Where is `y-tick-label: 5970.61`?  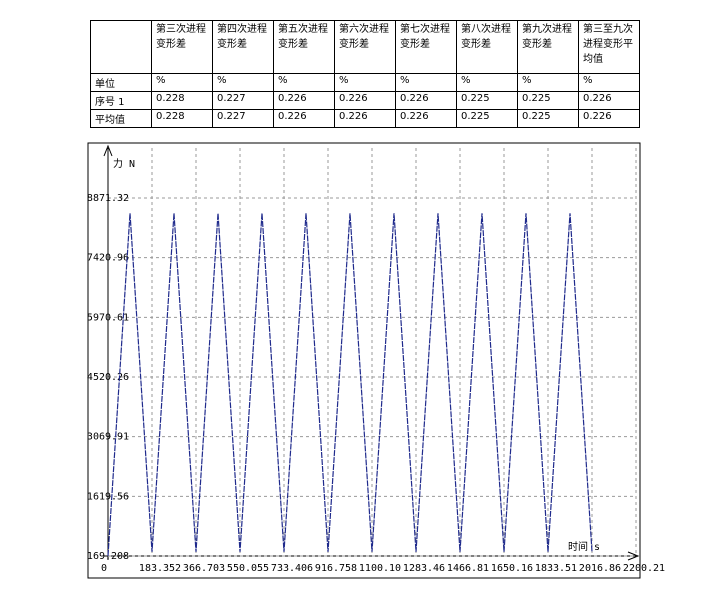 y-tick-label: 5970.61 is located at coordinates (108, 317).